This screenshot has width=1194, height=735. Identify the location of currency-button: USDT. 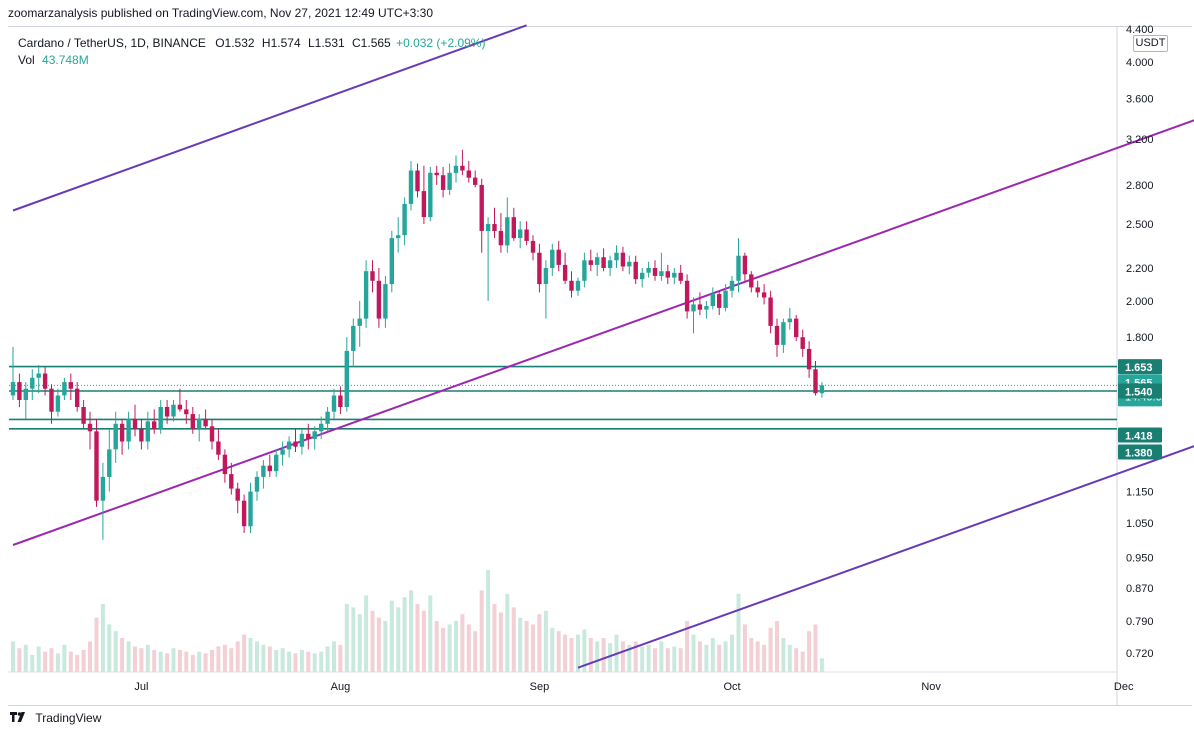
(1150, 43).